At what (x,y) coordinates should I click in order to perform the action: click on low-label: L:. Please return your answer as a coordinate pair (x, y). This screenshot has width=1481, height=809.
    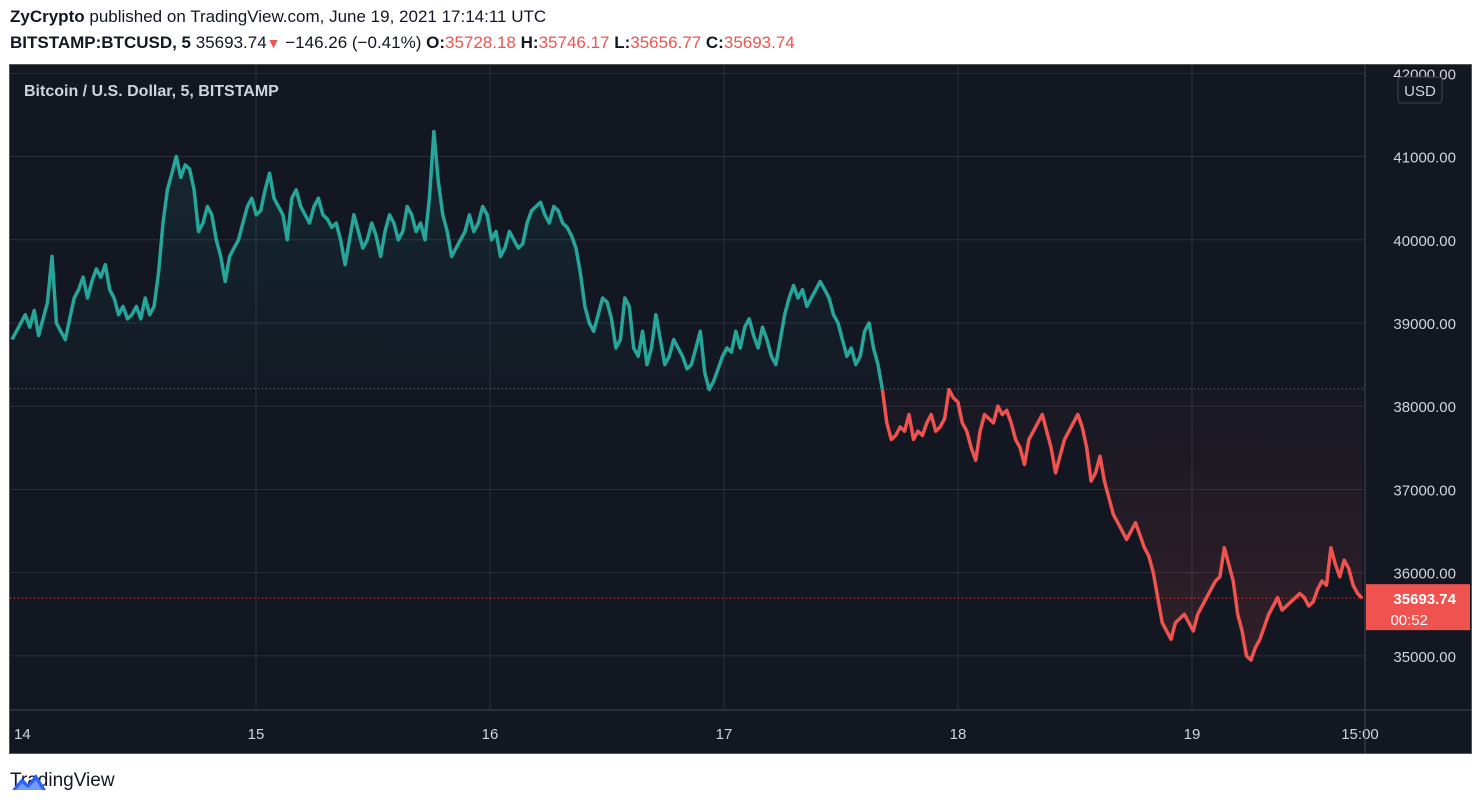
    Looking at the image, I should click on (622, 42).